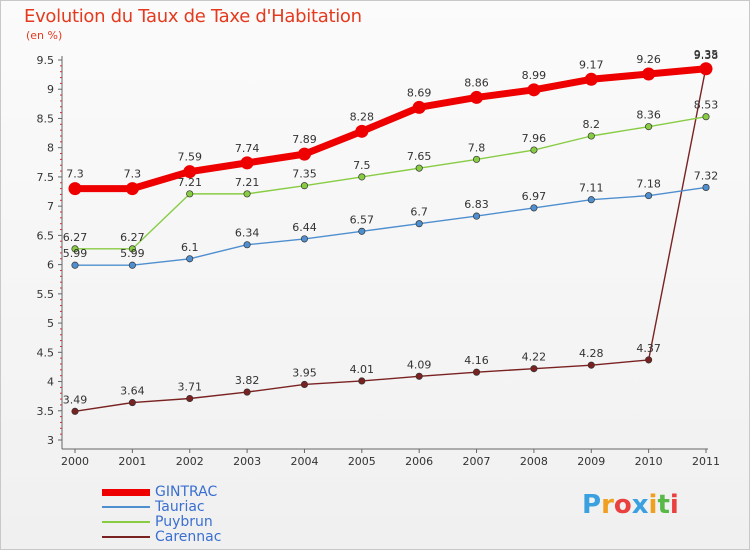 This screenshot has height=550, width=750. I want to click on data-label-tauriac: 7.18, so click(648, 184).